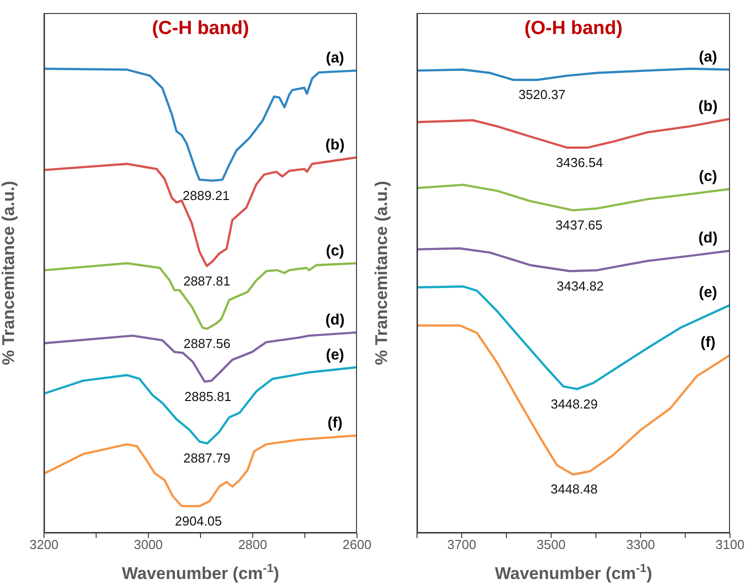  I want to click on annotation: 3448.48, so click(574, 489).